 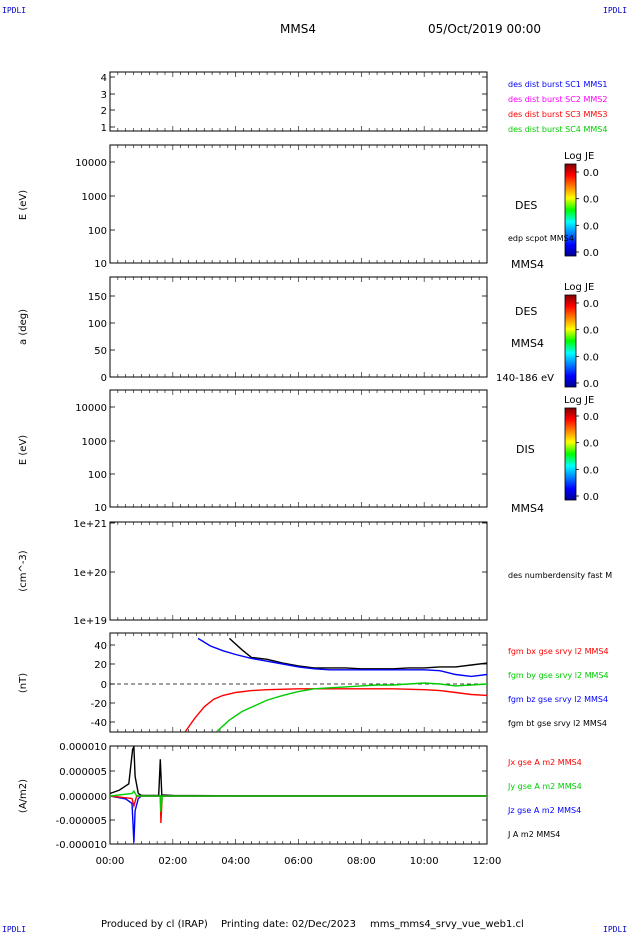 What do you see at coordinates (527, 343) in the screenshot?
I see `panel-3-spacecraft: MMS4` at bounding box center [527, 343].